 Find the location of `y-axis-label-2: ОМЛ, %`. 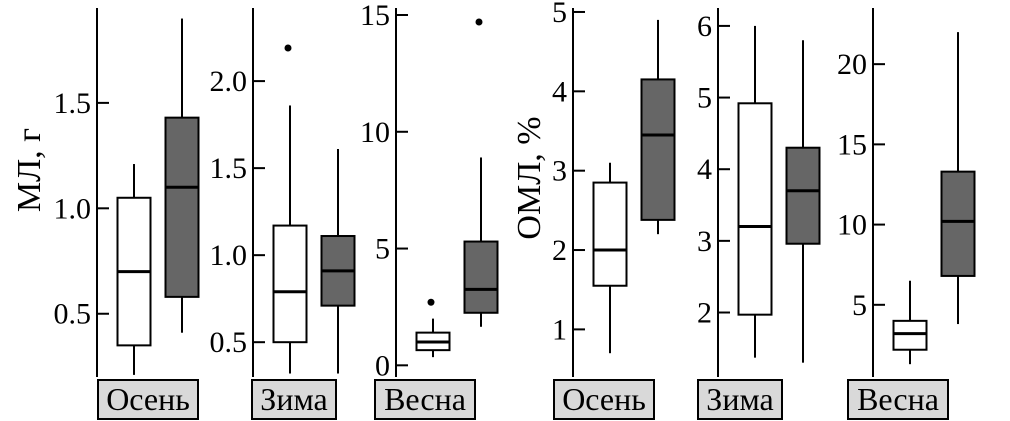

y-axis-label-2: ОМЛ, % is located at coordinates (529, 177).